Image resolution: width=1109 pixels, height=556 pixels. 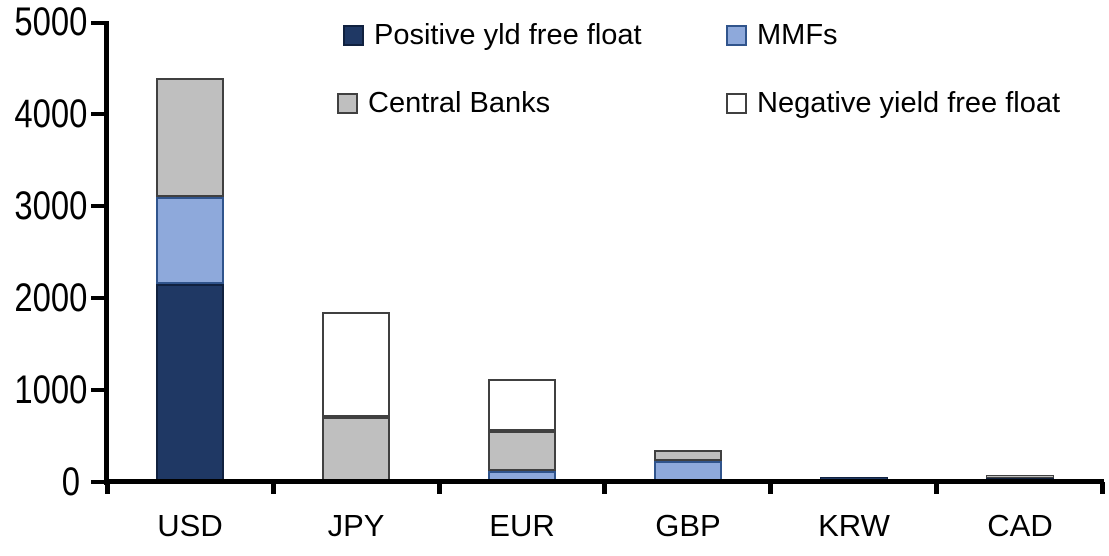 What do you see at coordinates (522, 451) in the screenshot?
I see `bar-segment-eur-central-banks` at bounding box center [522, 451].